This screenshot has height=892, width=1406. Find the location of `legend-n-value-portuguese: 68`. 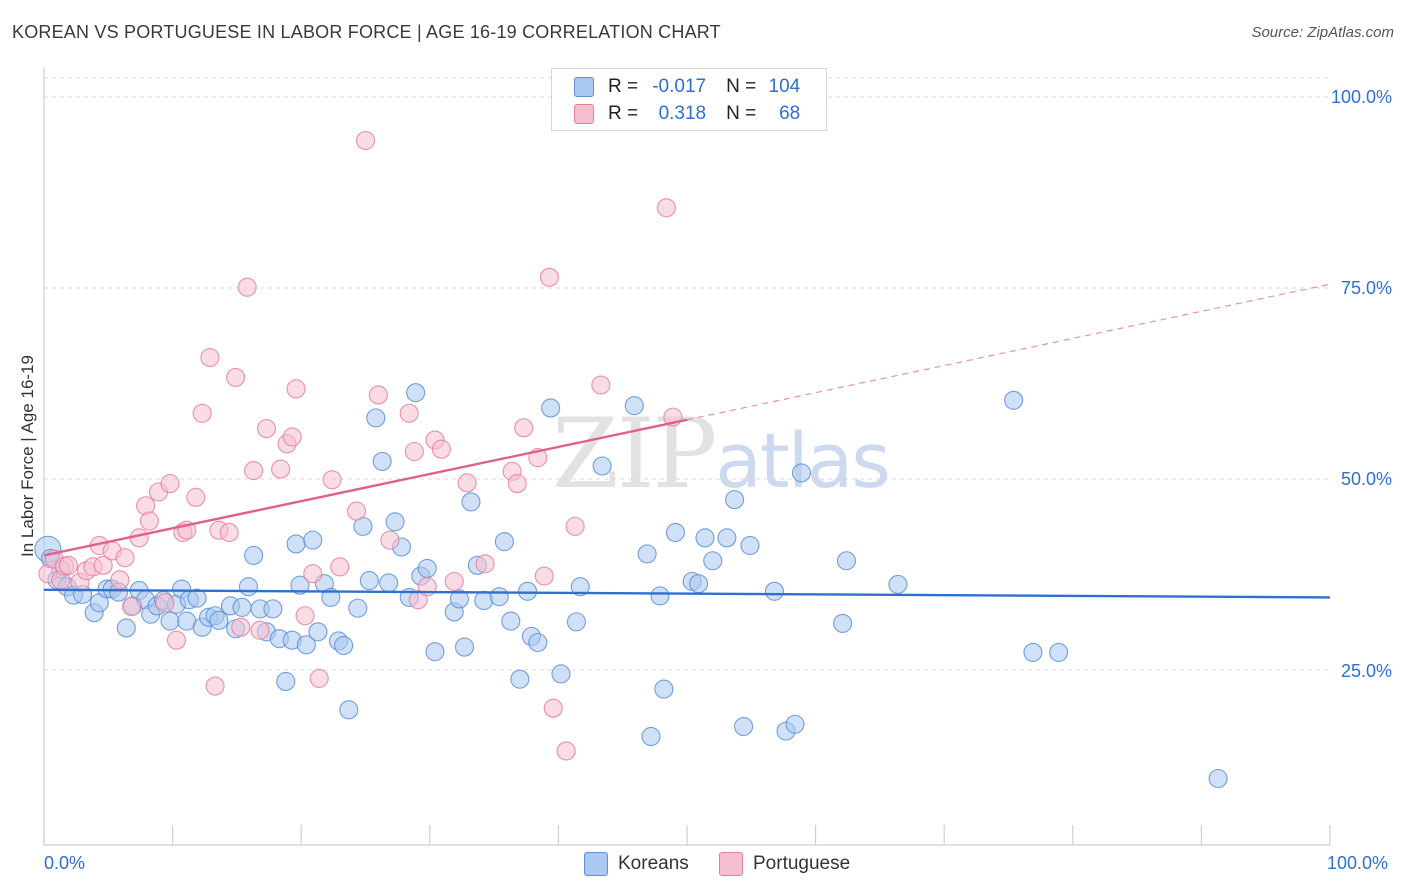

legend-n-value-portuguese: 68 is located at coordinates (790, 113).